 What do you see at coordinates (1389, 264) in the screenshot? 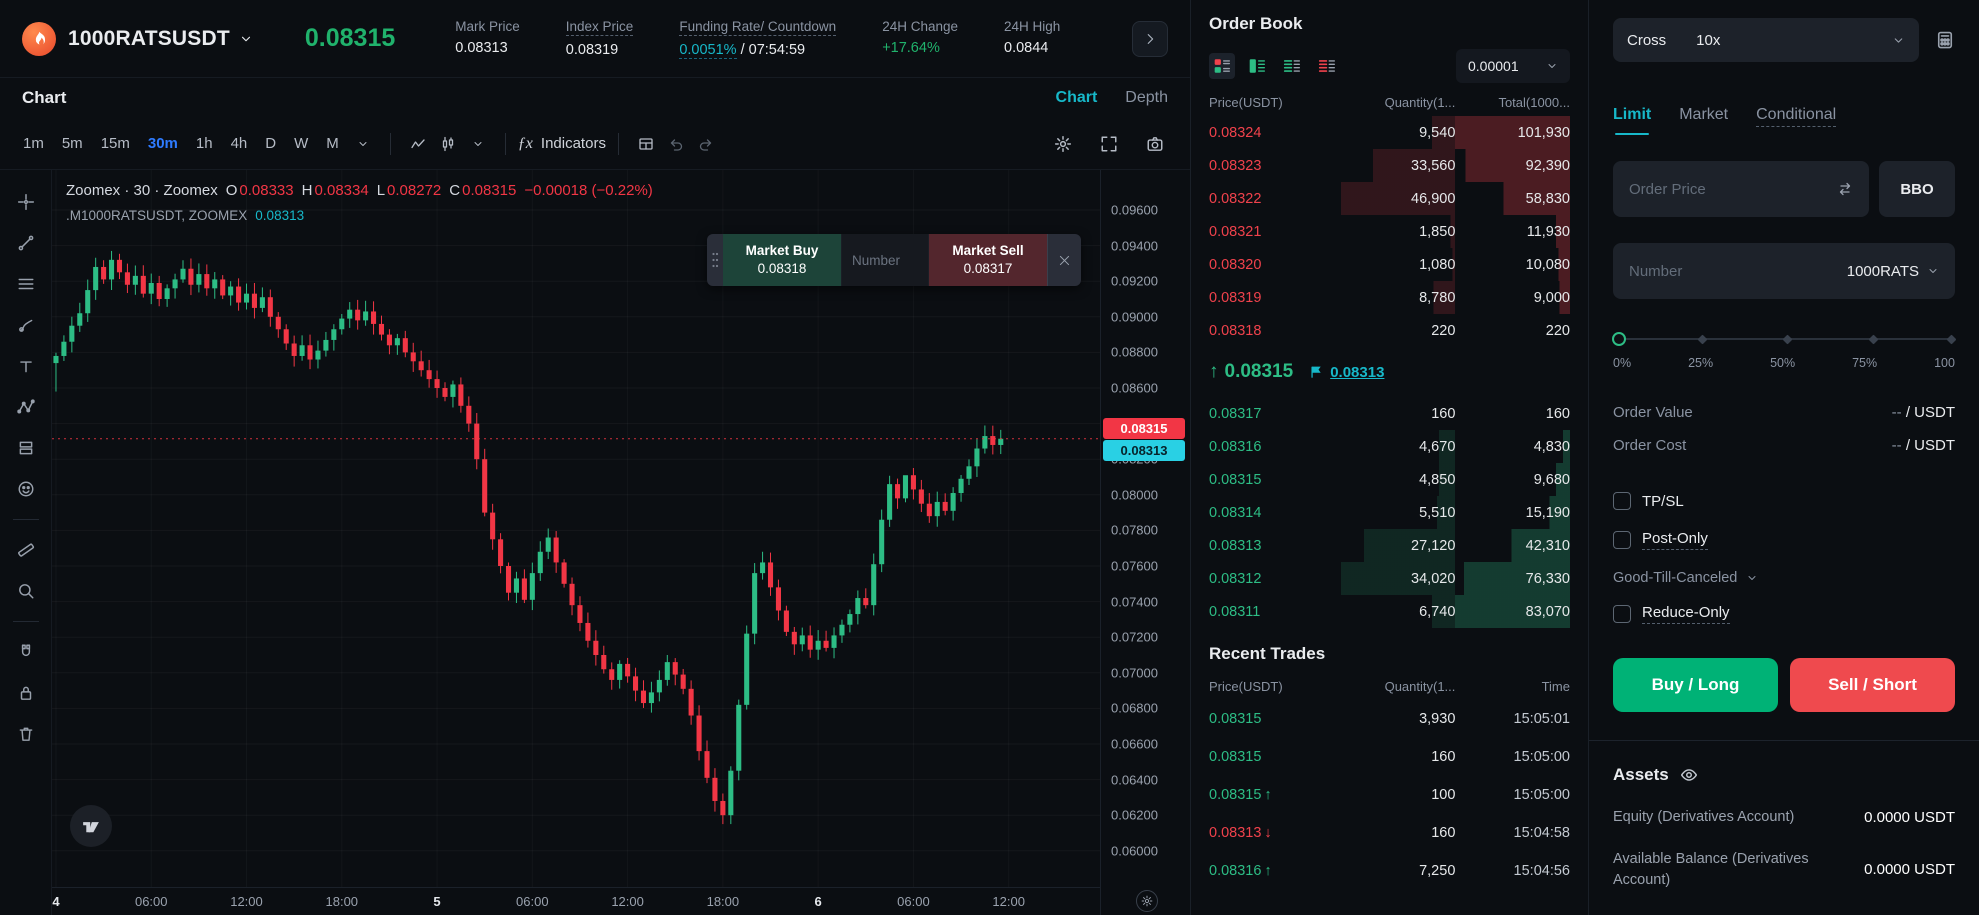
I see `orderbook-ask-row: 0.08320 1,080 10,080` at bounding box center [1389, 264].